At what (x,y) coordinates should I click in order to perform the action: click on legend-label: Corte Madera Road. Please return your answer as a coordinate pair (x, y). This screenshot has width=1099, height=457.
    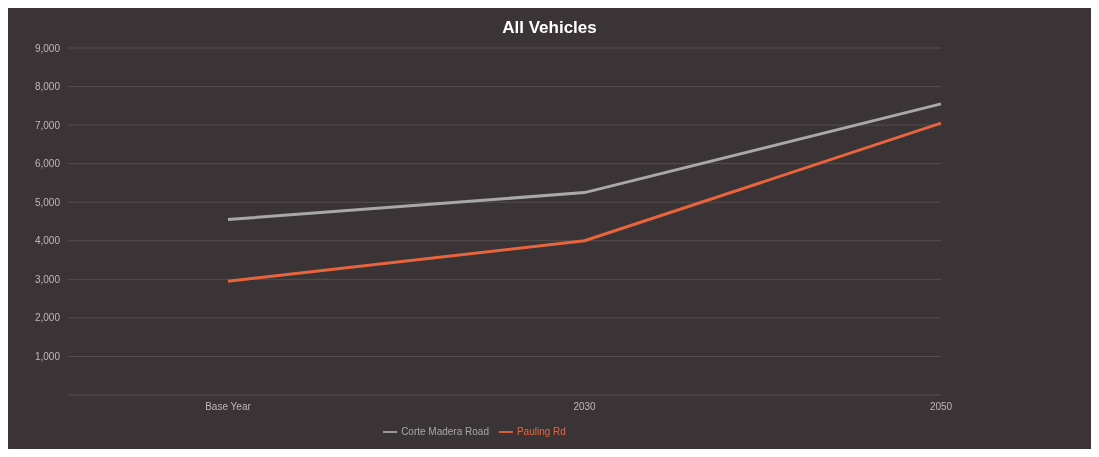
    Looking at the image, I should click on (445, 431).